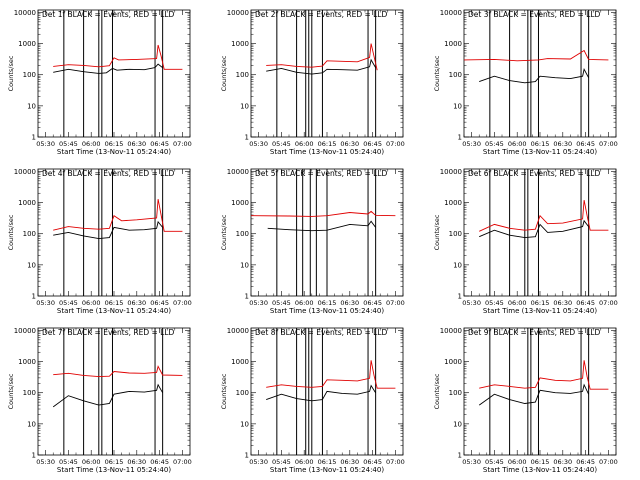 This screenshot has height=480, width=640. Describe the element at coordinates (108, 332) in the screenshot. I see `chart-title: Det 7f BLACK = Events, RED = LLD` at that location.